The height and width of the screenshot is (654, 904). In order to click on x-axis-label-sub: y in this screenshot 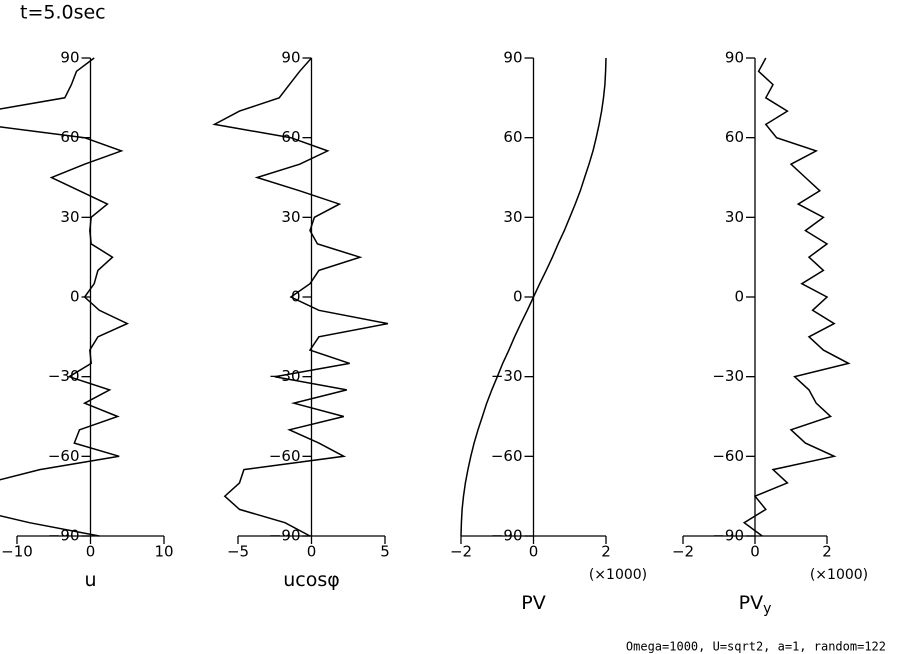, I will do `click(767, 609)`.